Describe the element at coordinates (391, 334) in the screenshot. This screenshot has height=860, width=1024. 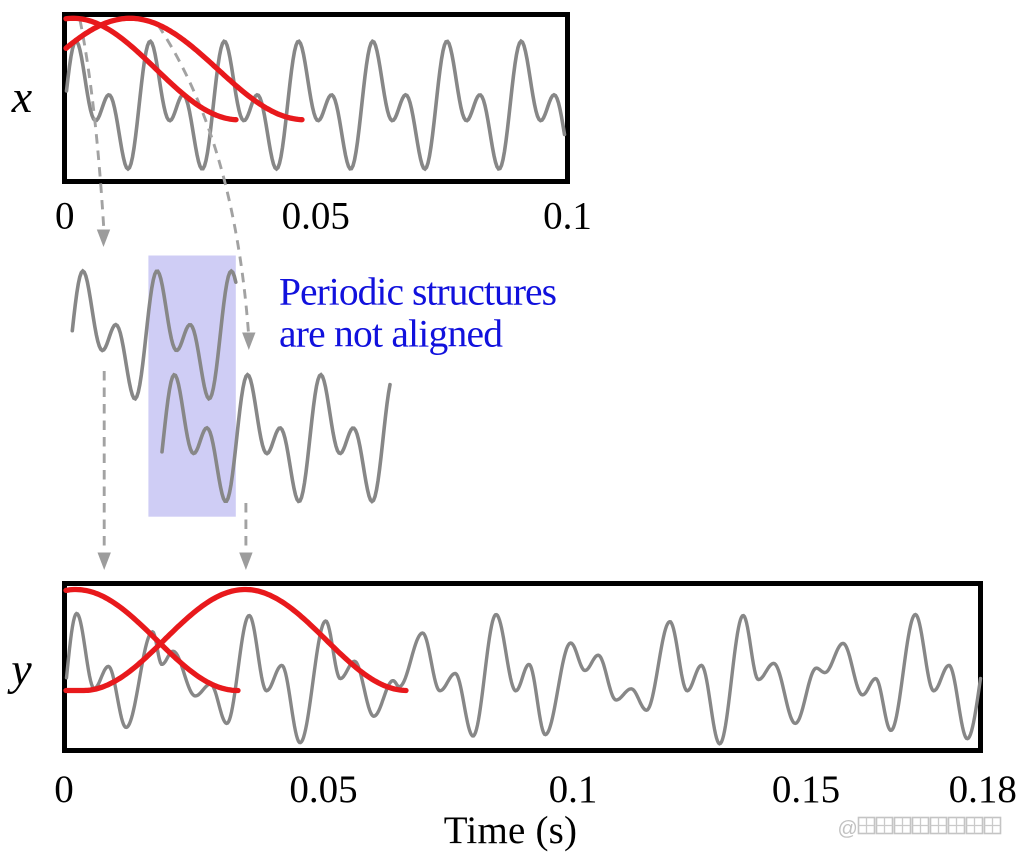
I see `svg-text: are not aligned` at that location.